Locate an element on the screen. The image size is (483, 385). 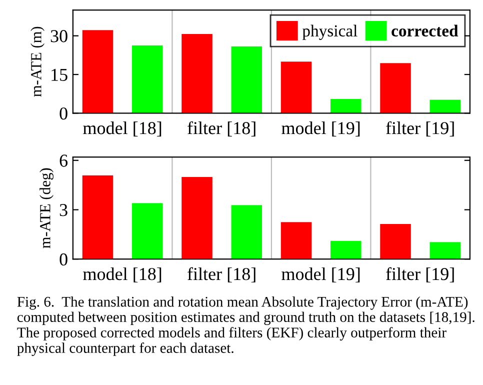
y-tick-label: 3 is located at coordinates (64, 210).